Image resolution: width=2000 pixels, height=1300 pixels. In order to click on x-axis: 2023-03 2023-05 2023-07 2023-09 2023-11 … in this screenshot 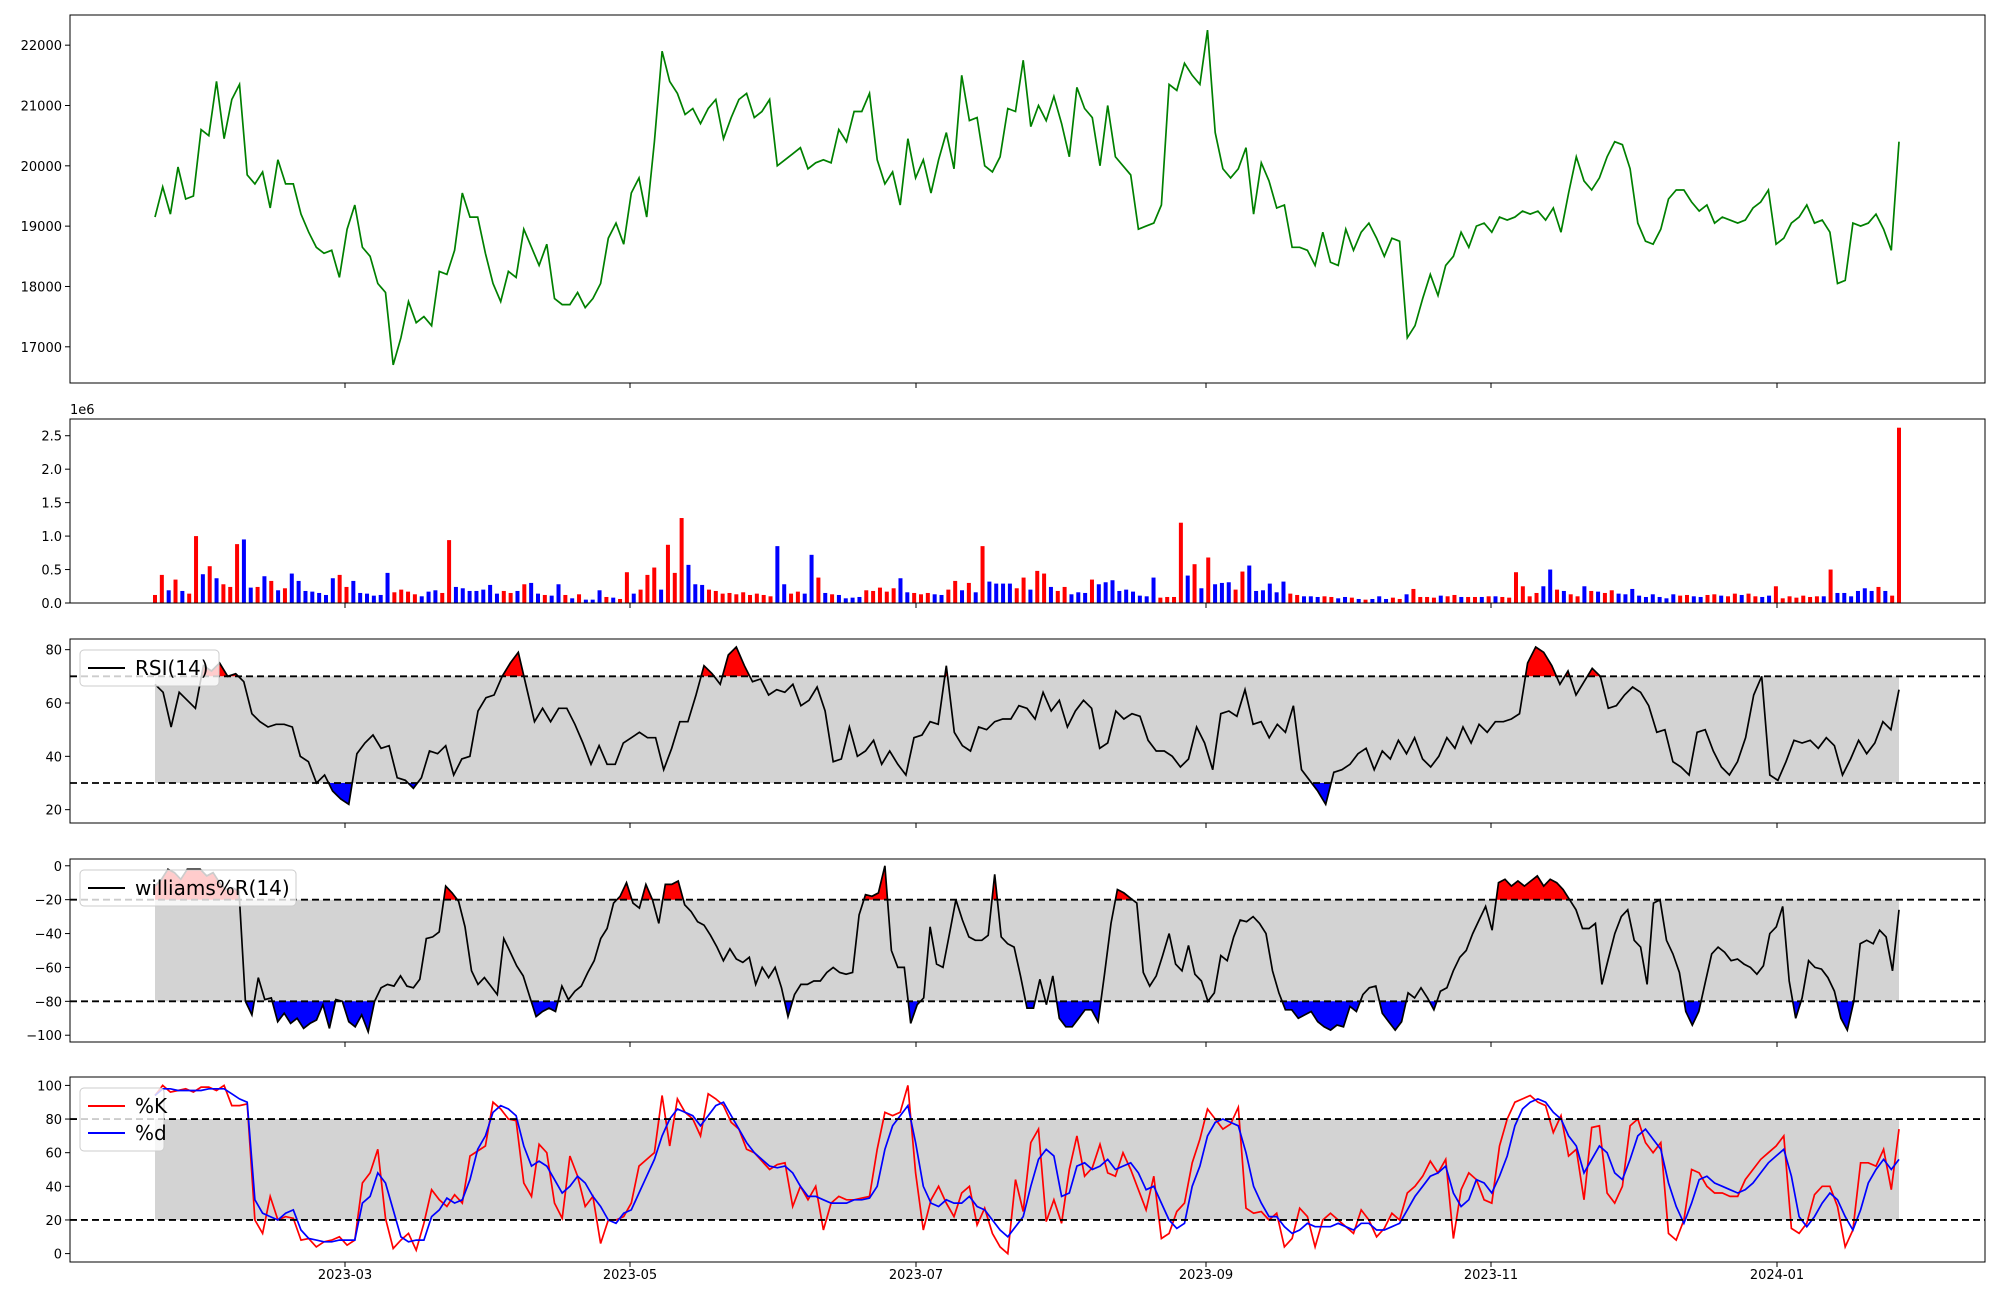, I will do `click(1061, 1275)`.